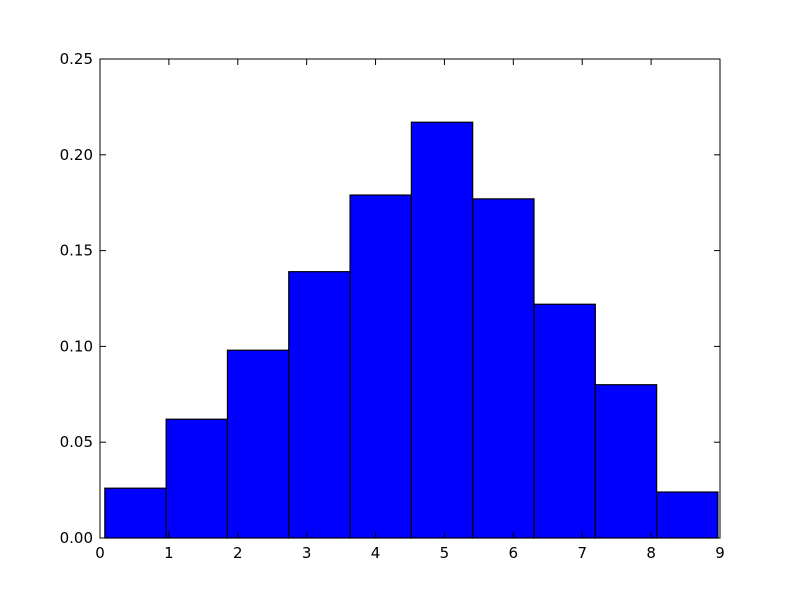  What do you see at coordinates (169, 553) in the screenshot?
I see `x-tick-label-1: 1` at bounding box center [169, 553].